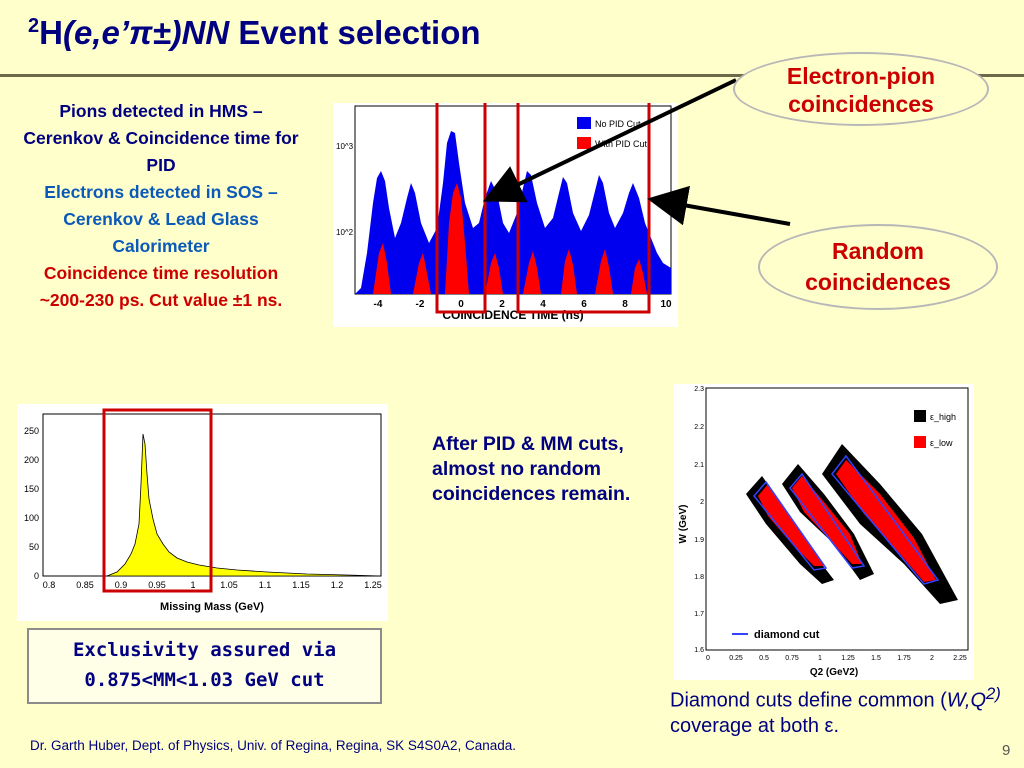 Image resolution: width=1024 pixels, height=768 pixels. What do you see at coordinates (36, 576) in the screenshot?
I see `mm-ytick: 0` at bounding box center [36, 576].